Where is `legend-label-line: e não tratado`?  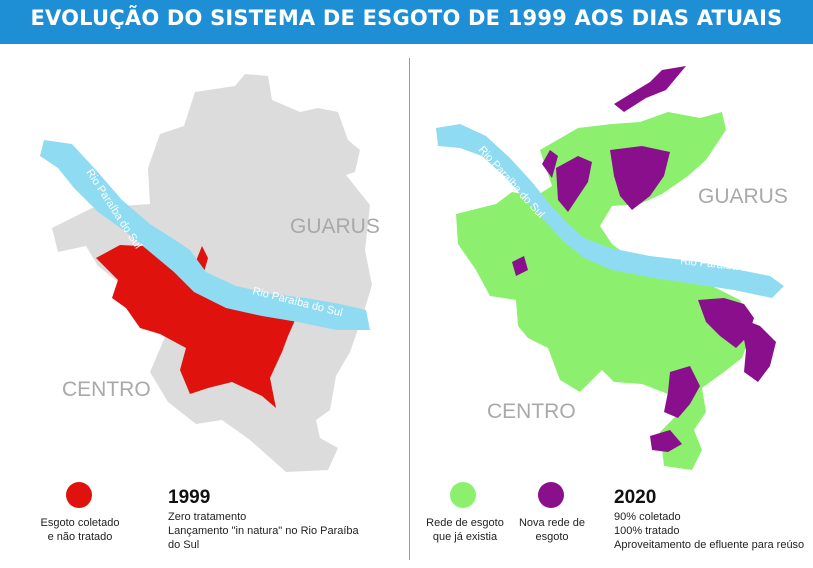 legend-label-line: e não tratado is located at coordinates (80, 537).